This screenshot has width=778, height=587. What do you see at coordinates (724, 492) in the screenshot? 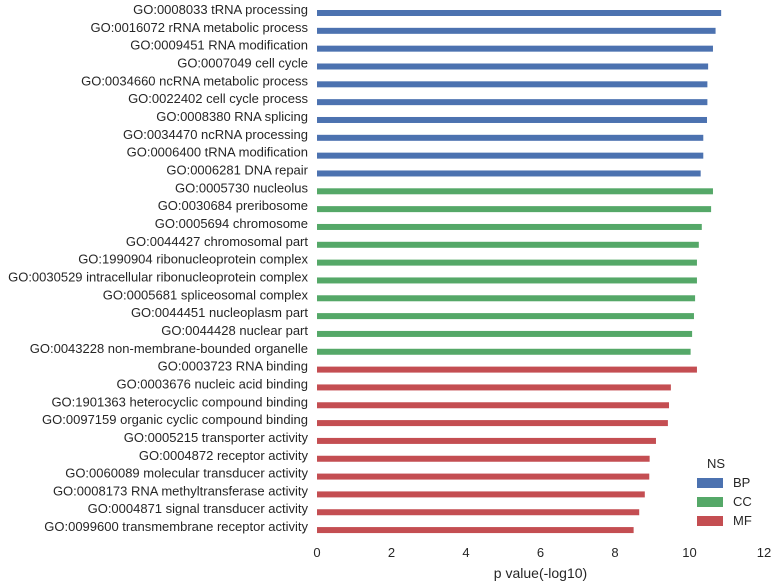
I see `legend: NS BP CC MF` at bounding box center [724, 492].